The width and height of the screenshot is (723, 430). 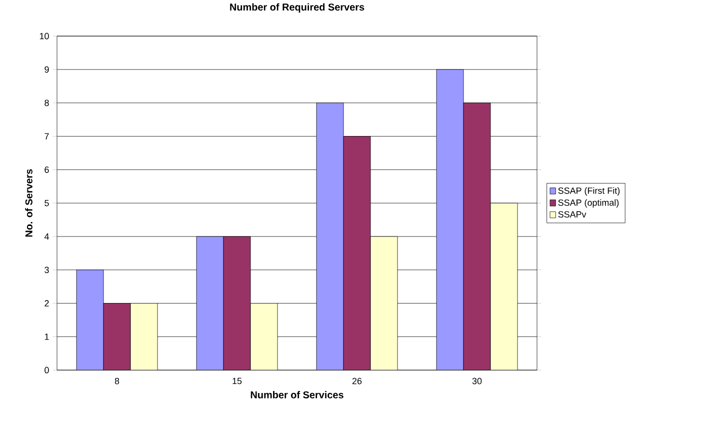 I want to click on y-axis-title: No. of Servers, so click(x=28, y=203).